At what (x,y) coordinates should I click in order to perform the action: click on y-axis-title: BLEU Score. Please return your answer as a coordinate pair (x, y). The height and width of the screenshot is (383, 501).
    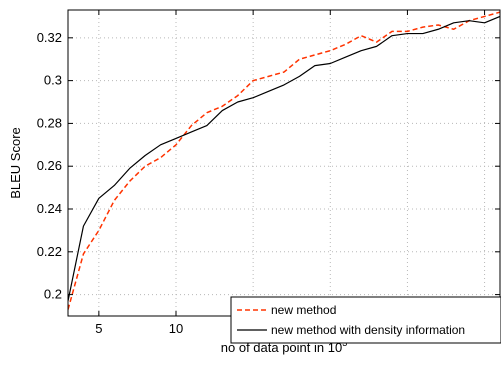
    Looking at the image, I should click on (15, 163).